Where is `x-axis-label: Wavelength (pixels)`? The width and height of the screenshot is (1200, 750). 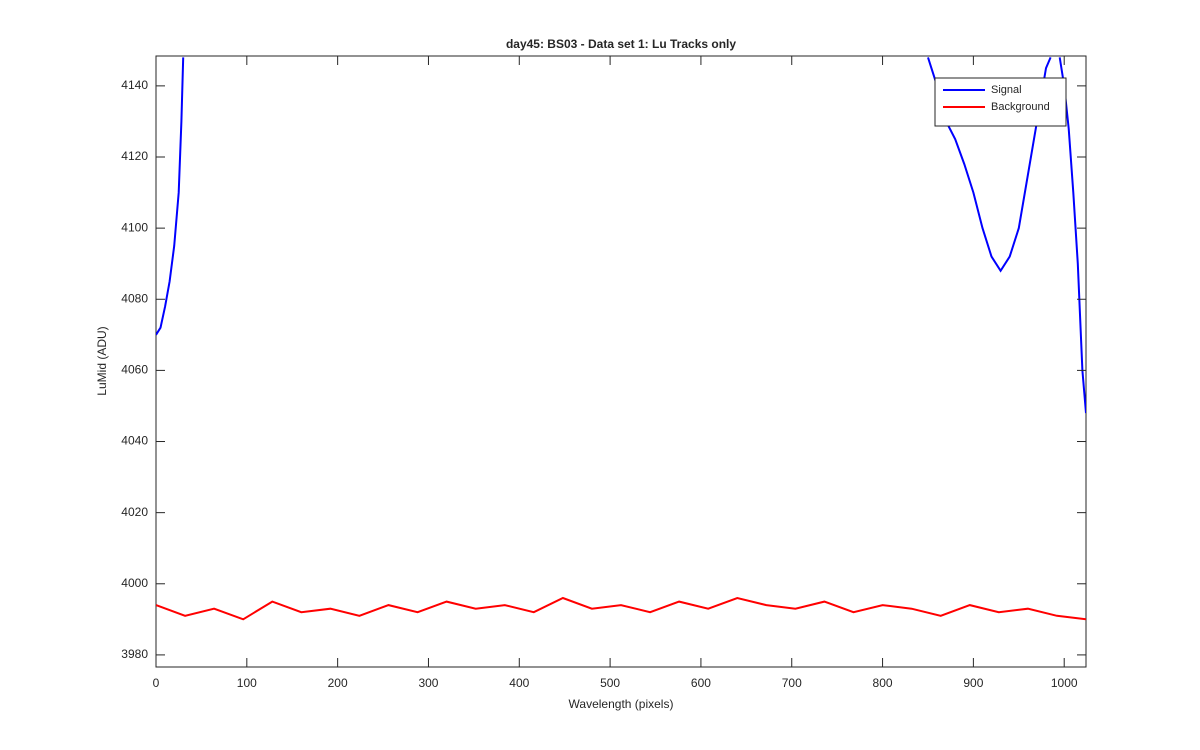 x-axis-label: Wavelength (pixels) is located at coordinates (621, 704).